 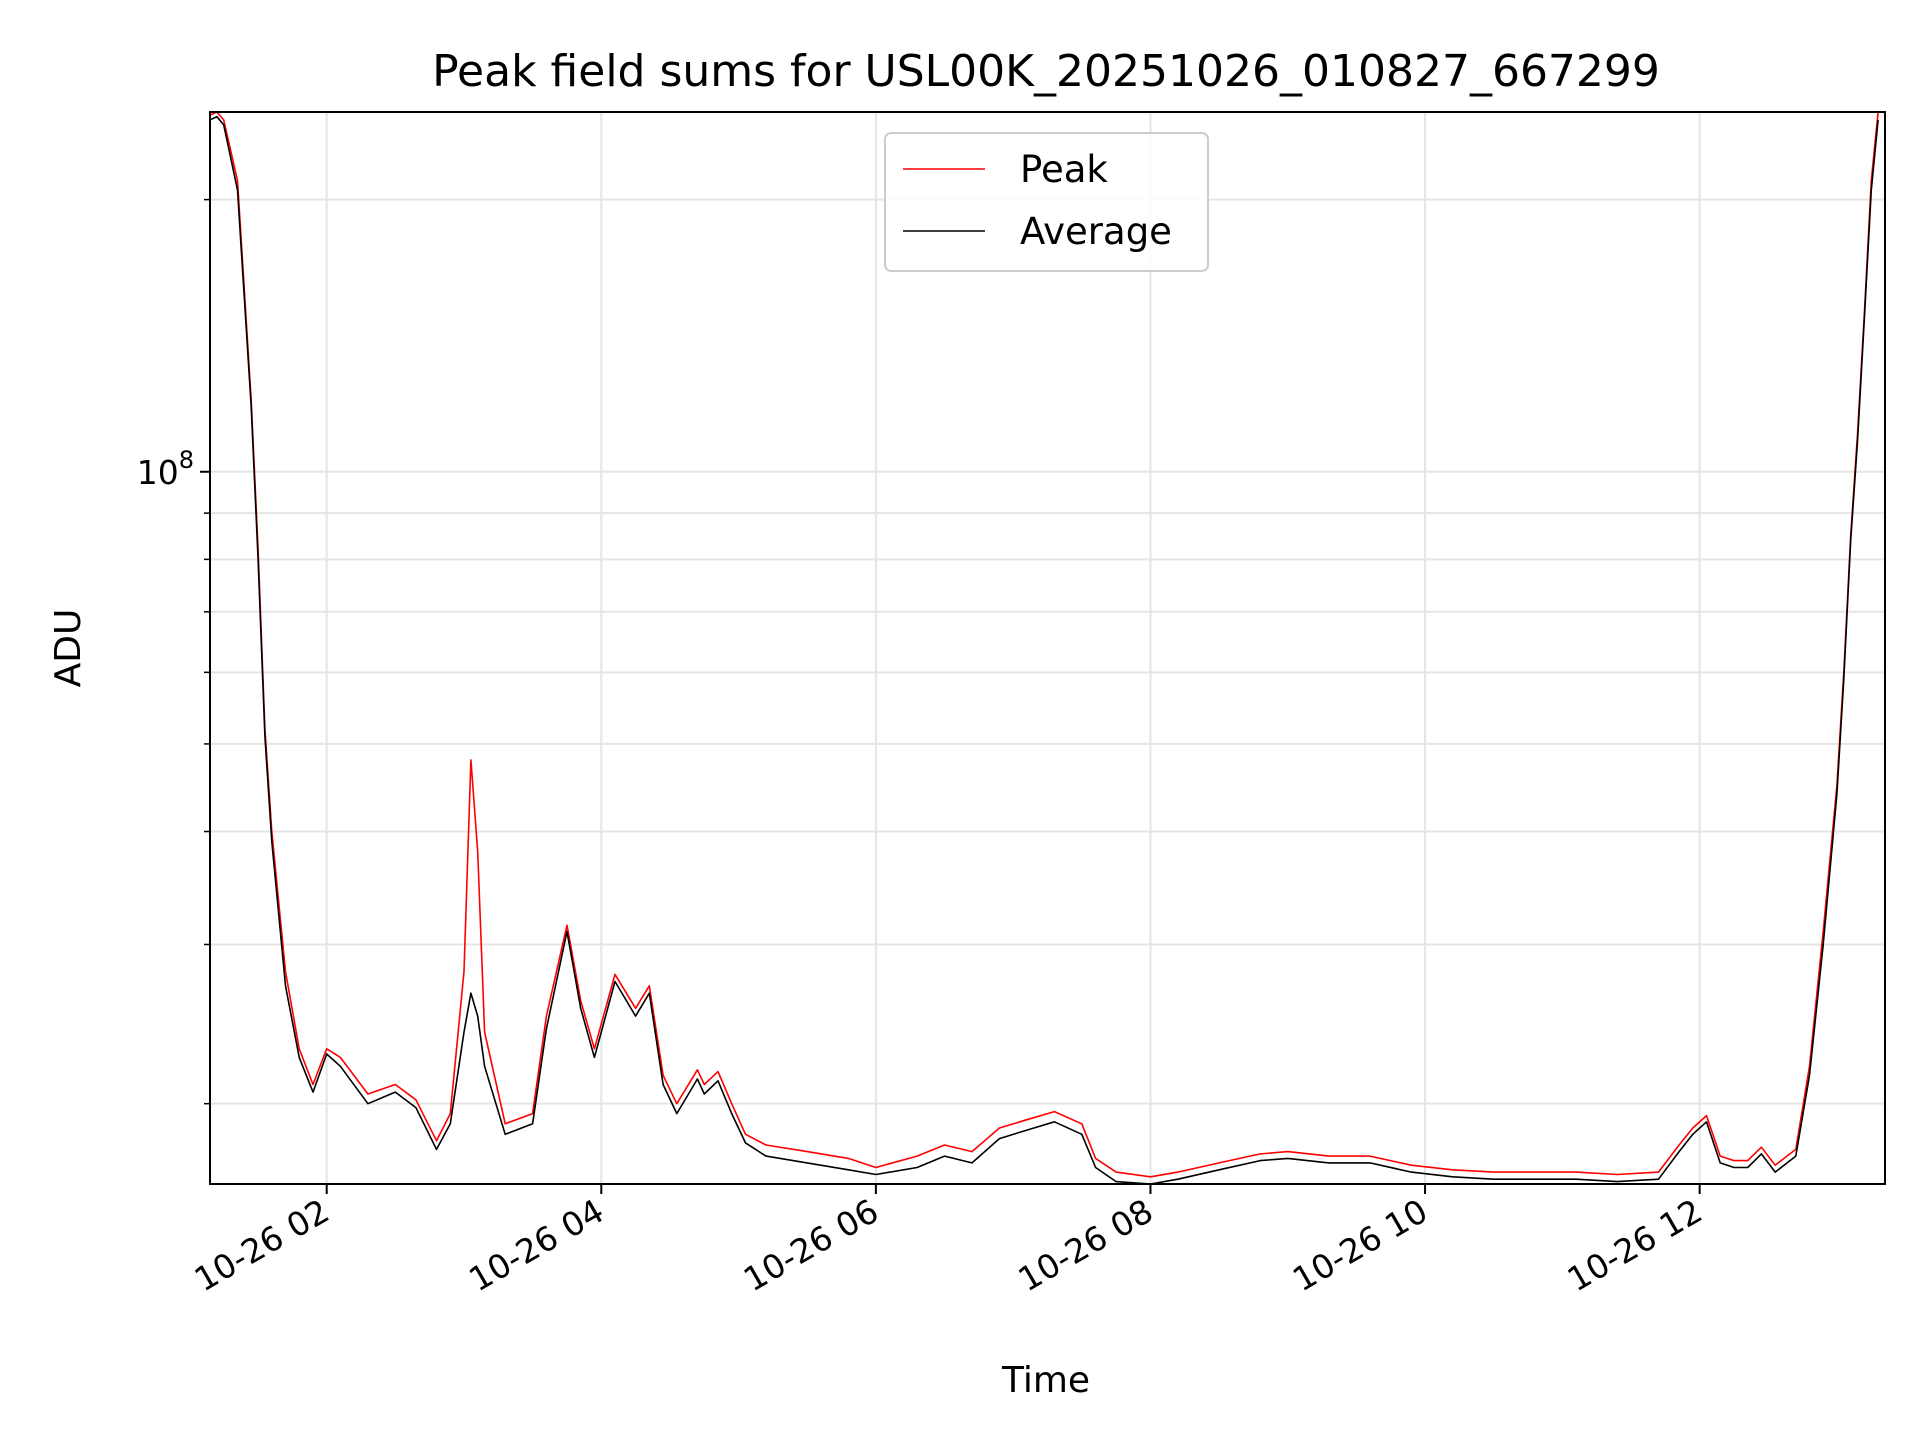 I want to click on legend: Peak Average, so click(x=1046, y=202).